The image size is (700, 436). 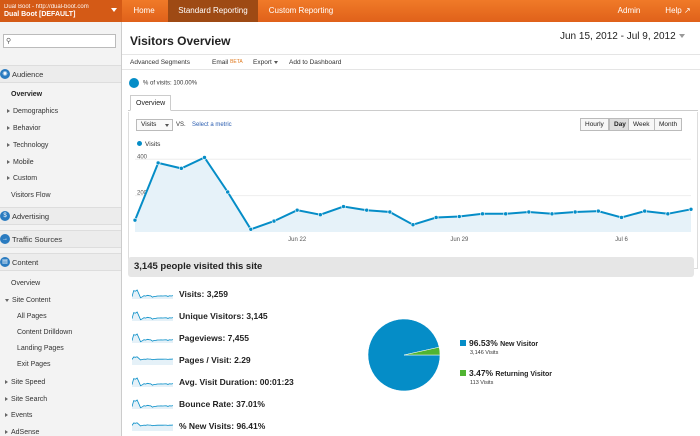 I want to click on search-input: ⚲, so click(x=59, y=41).